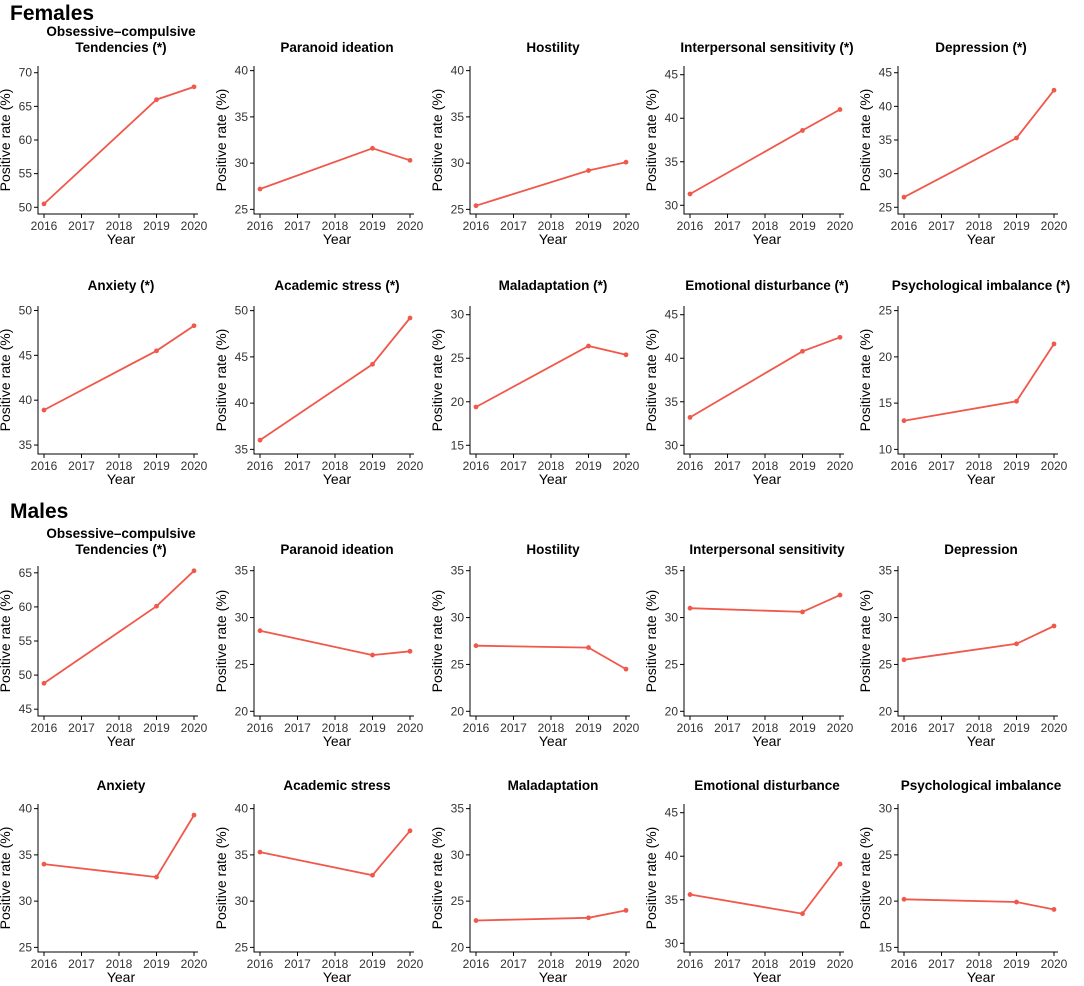  I want to click on chart-title: Depression (*), so click(981, 47).